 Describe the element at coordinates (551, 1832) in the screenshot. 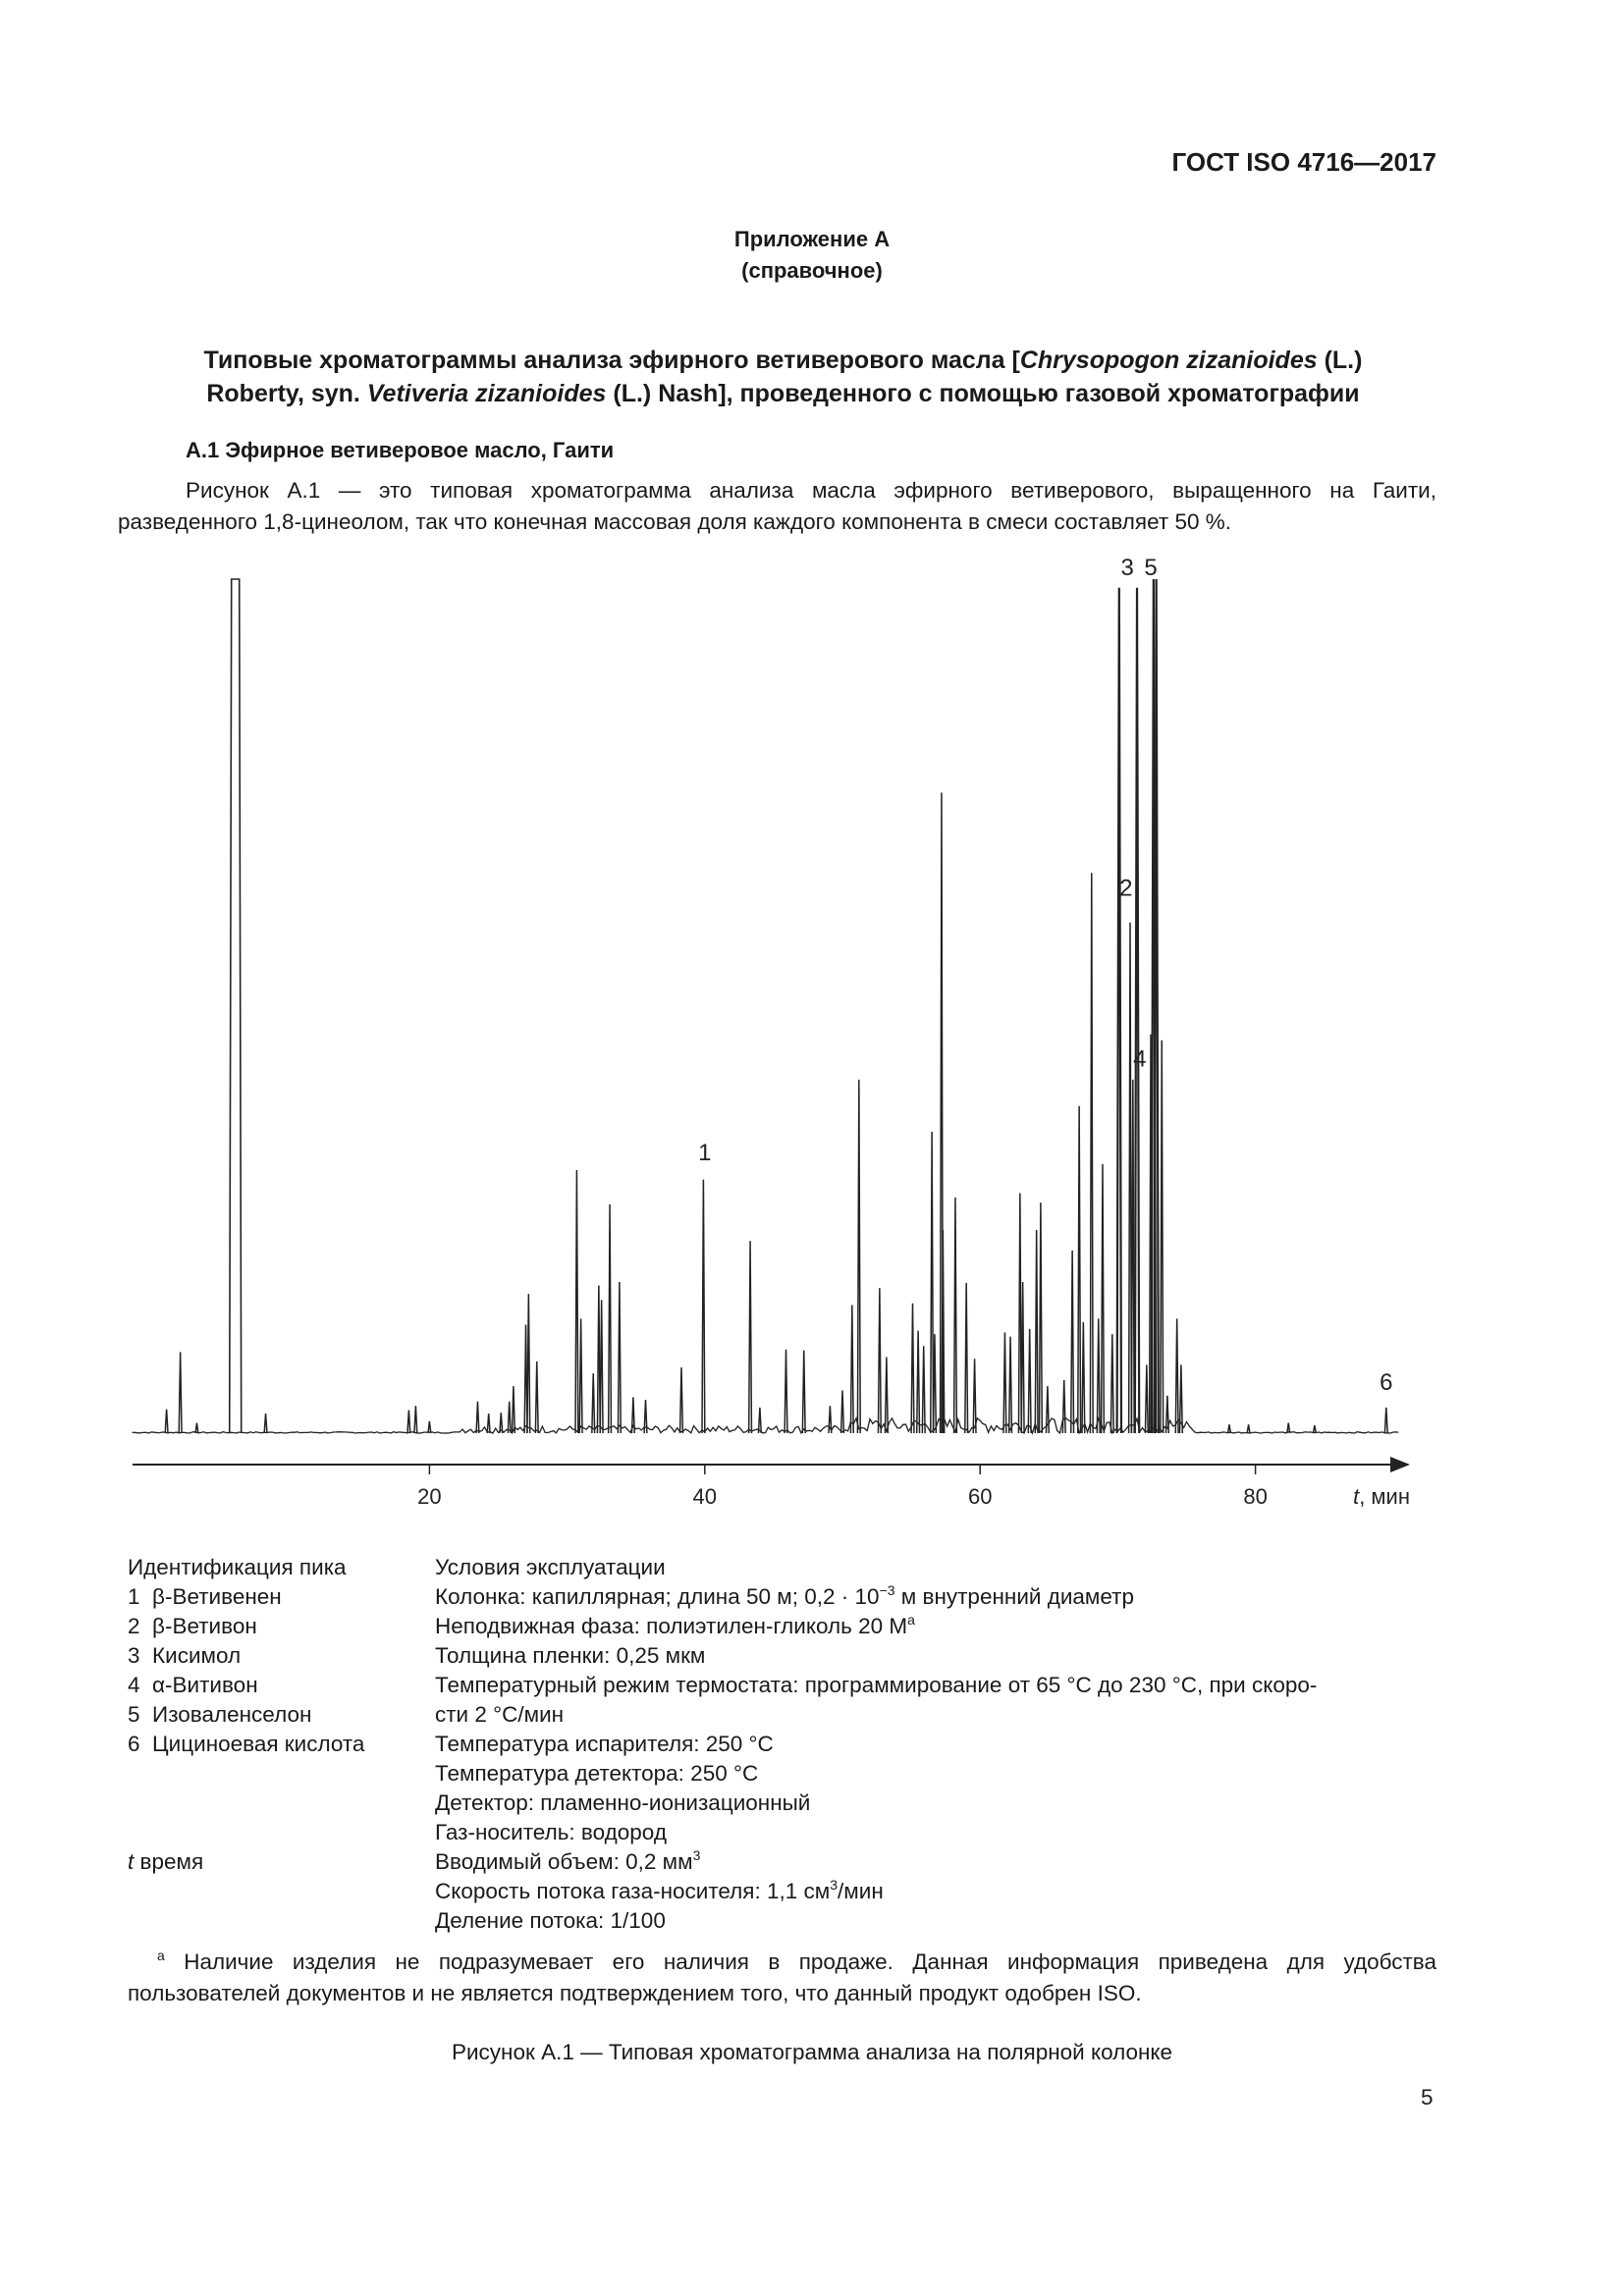

I see `condition-carrier-gas: Газ-носитель: водород` at that location.